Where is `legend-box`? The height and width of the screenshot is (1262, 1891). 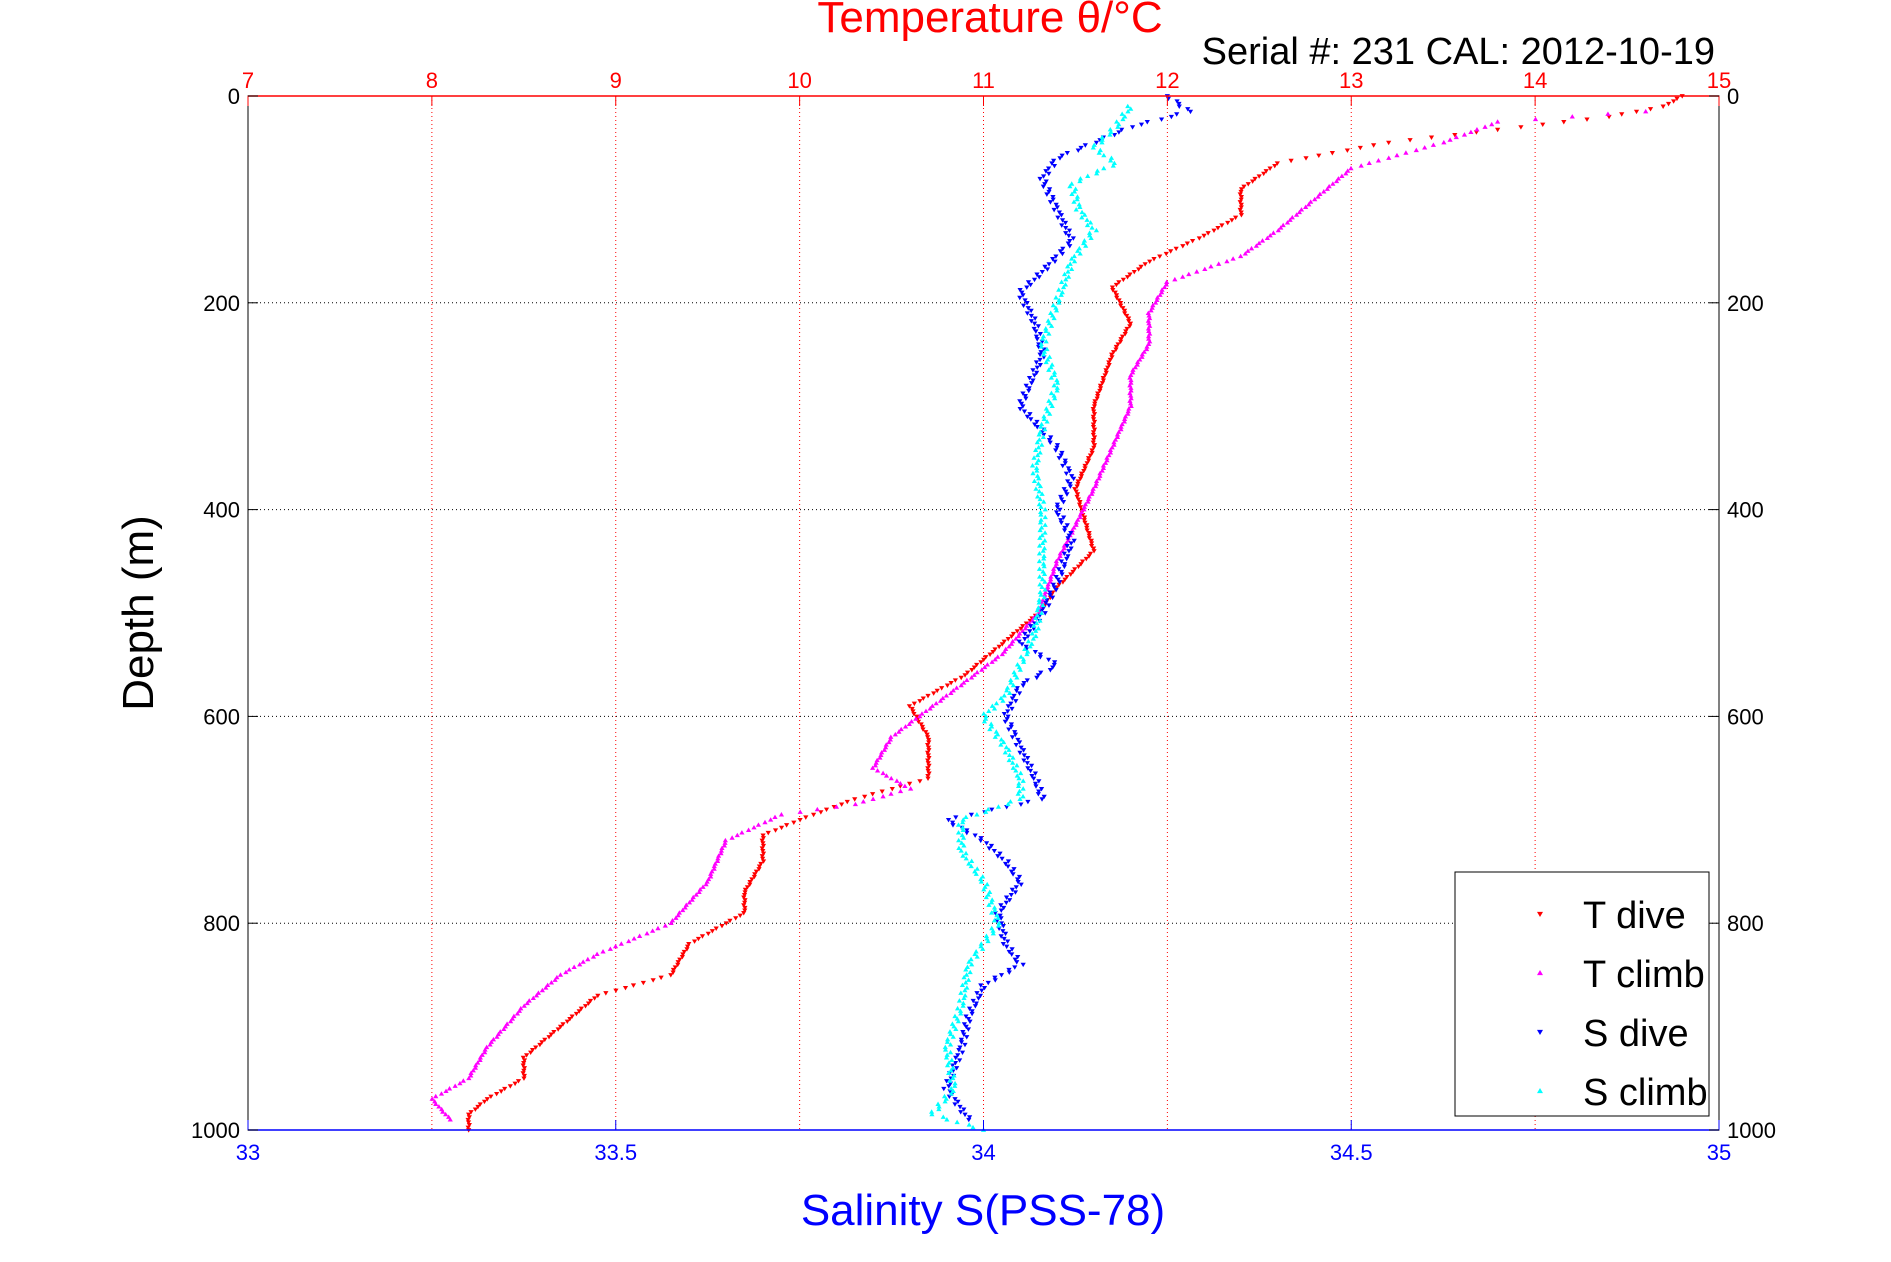
legend-box is located at coordinates (1582, 994).